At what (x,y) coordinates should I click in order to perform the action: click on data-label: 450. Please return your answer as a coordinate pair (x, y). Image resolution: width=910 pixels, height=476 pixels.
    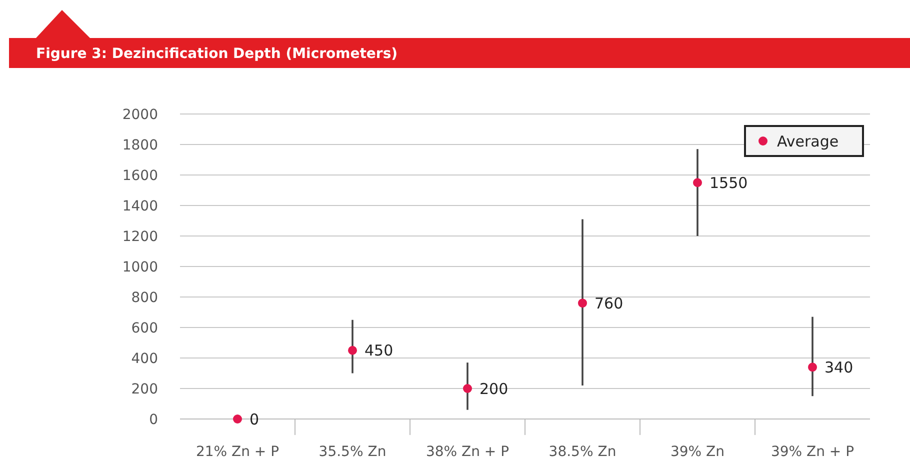
    Looking at the image, I should click on (379, 351).